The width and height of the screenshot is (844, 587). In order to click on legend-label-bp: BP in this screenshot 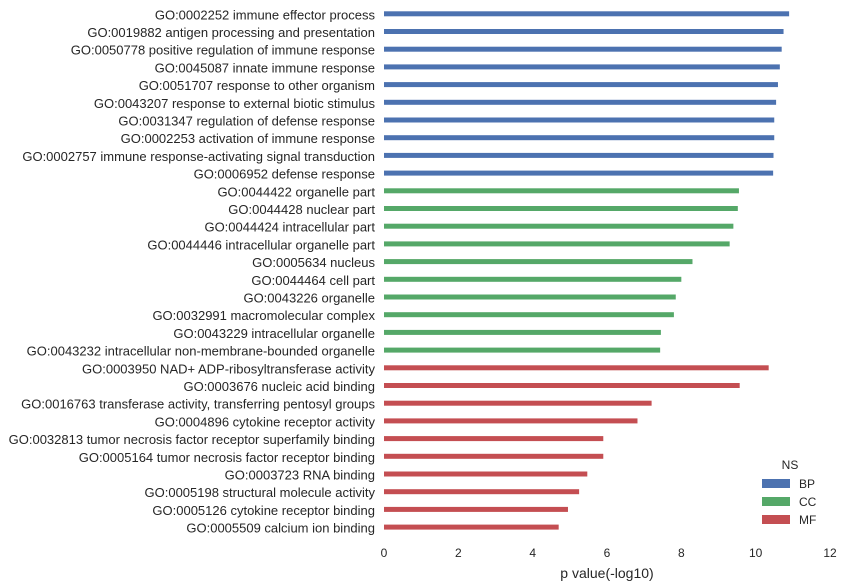, I will do `click(807, 484)`.